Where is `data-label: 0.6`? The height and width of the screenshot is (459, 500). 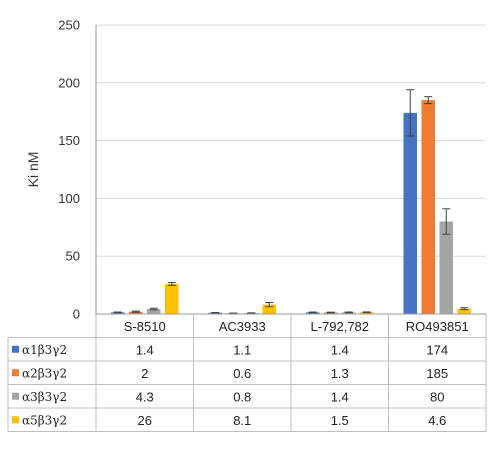
data-label: 0.6 is located at coordinates (242, 373).